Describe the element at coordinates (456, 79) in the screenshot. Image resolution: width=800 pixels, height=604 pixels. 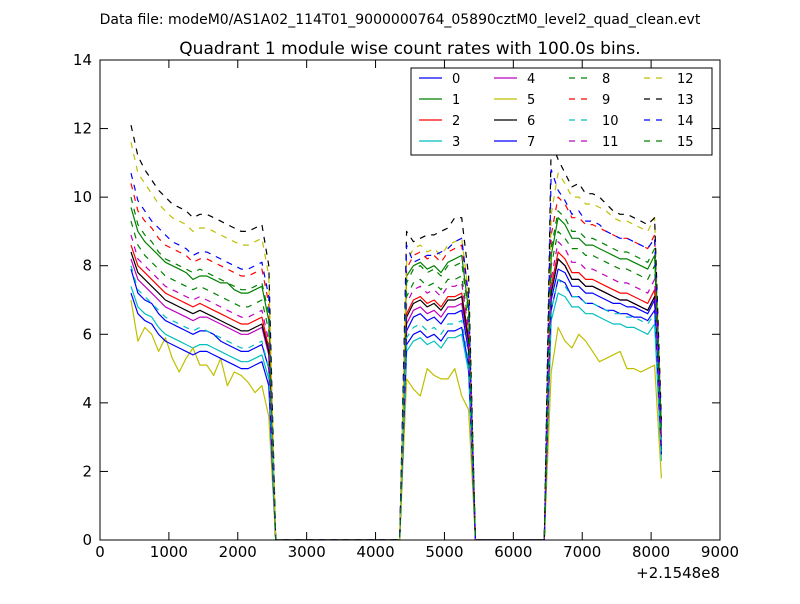
I see `legend-label-0: 0` at that location.